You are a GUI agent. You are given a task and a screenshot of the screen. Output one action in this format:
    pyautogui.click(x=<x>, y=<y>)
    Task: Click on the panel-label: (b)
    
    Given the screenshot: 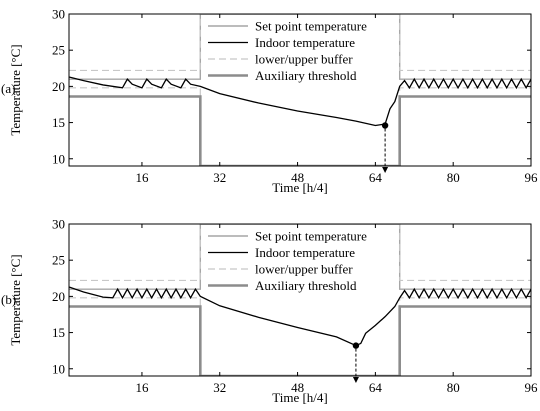 What is the action you would take?
    pyautogui.click(x=8, y=299)
    